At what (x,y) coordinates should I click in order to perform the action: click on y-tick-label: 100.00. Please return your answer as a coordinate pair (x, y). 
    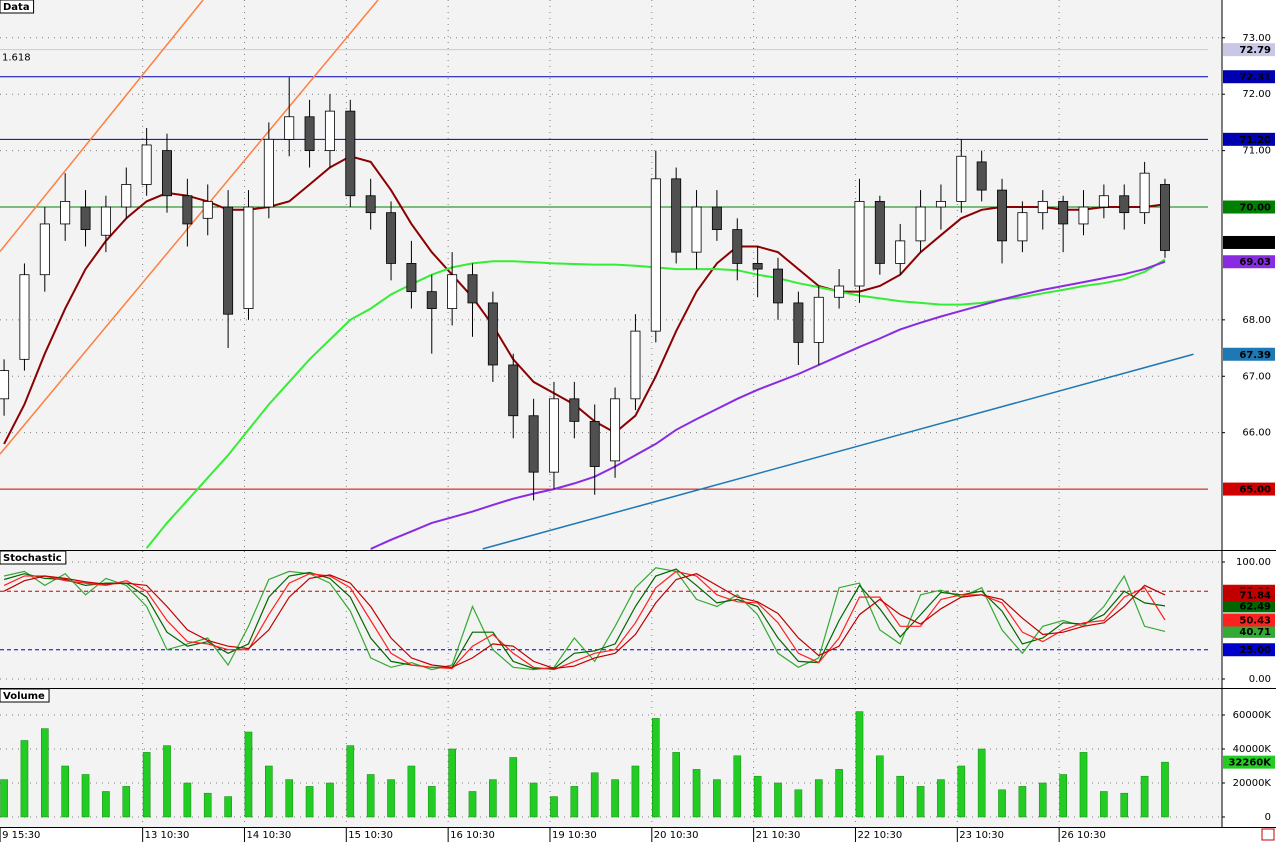
    Looking at the image, I should click on (1253, 562).